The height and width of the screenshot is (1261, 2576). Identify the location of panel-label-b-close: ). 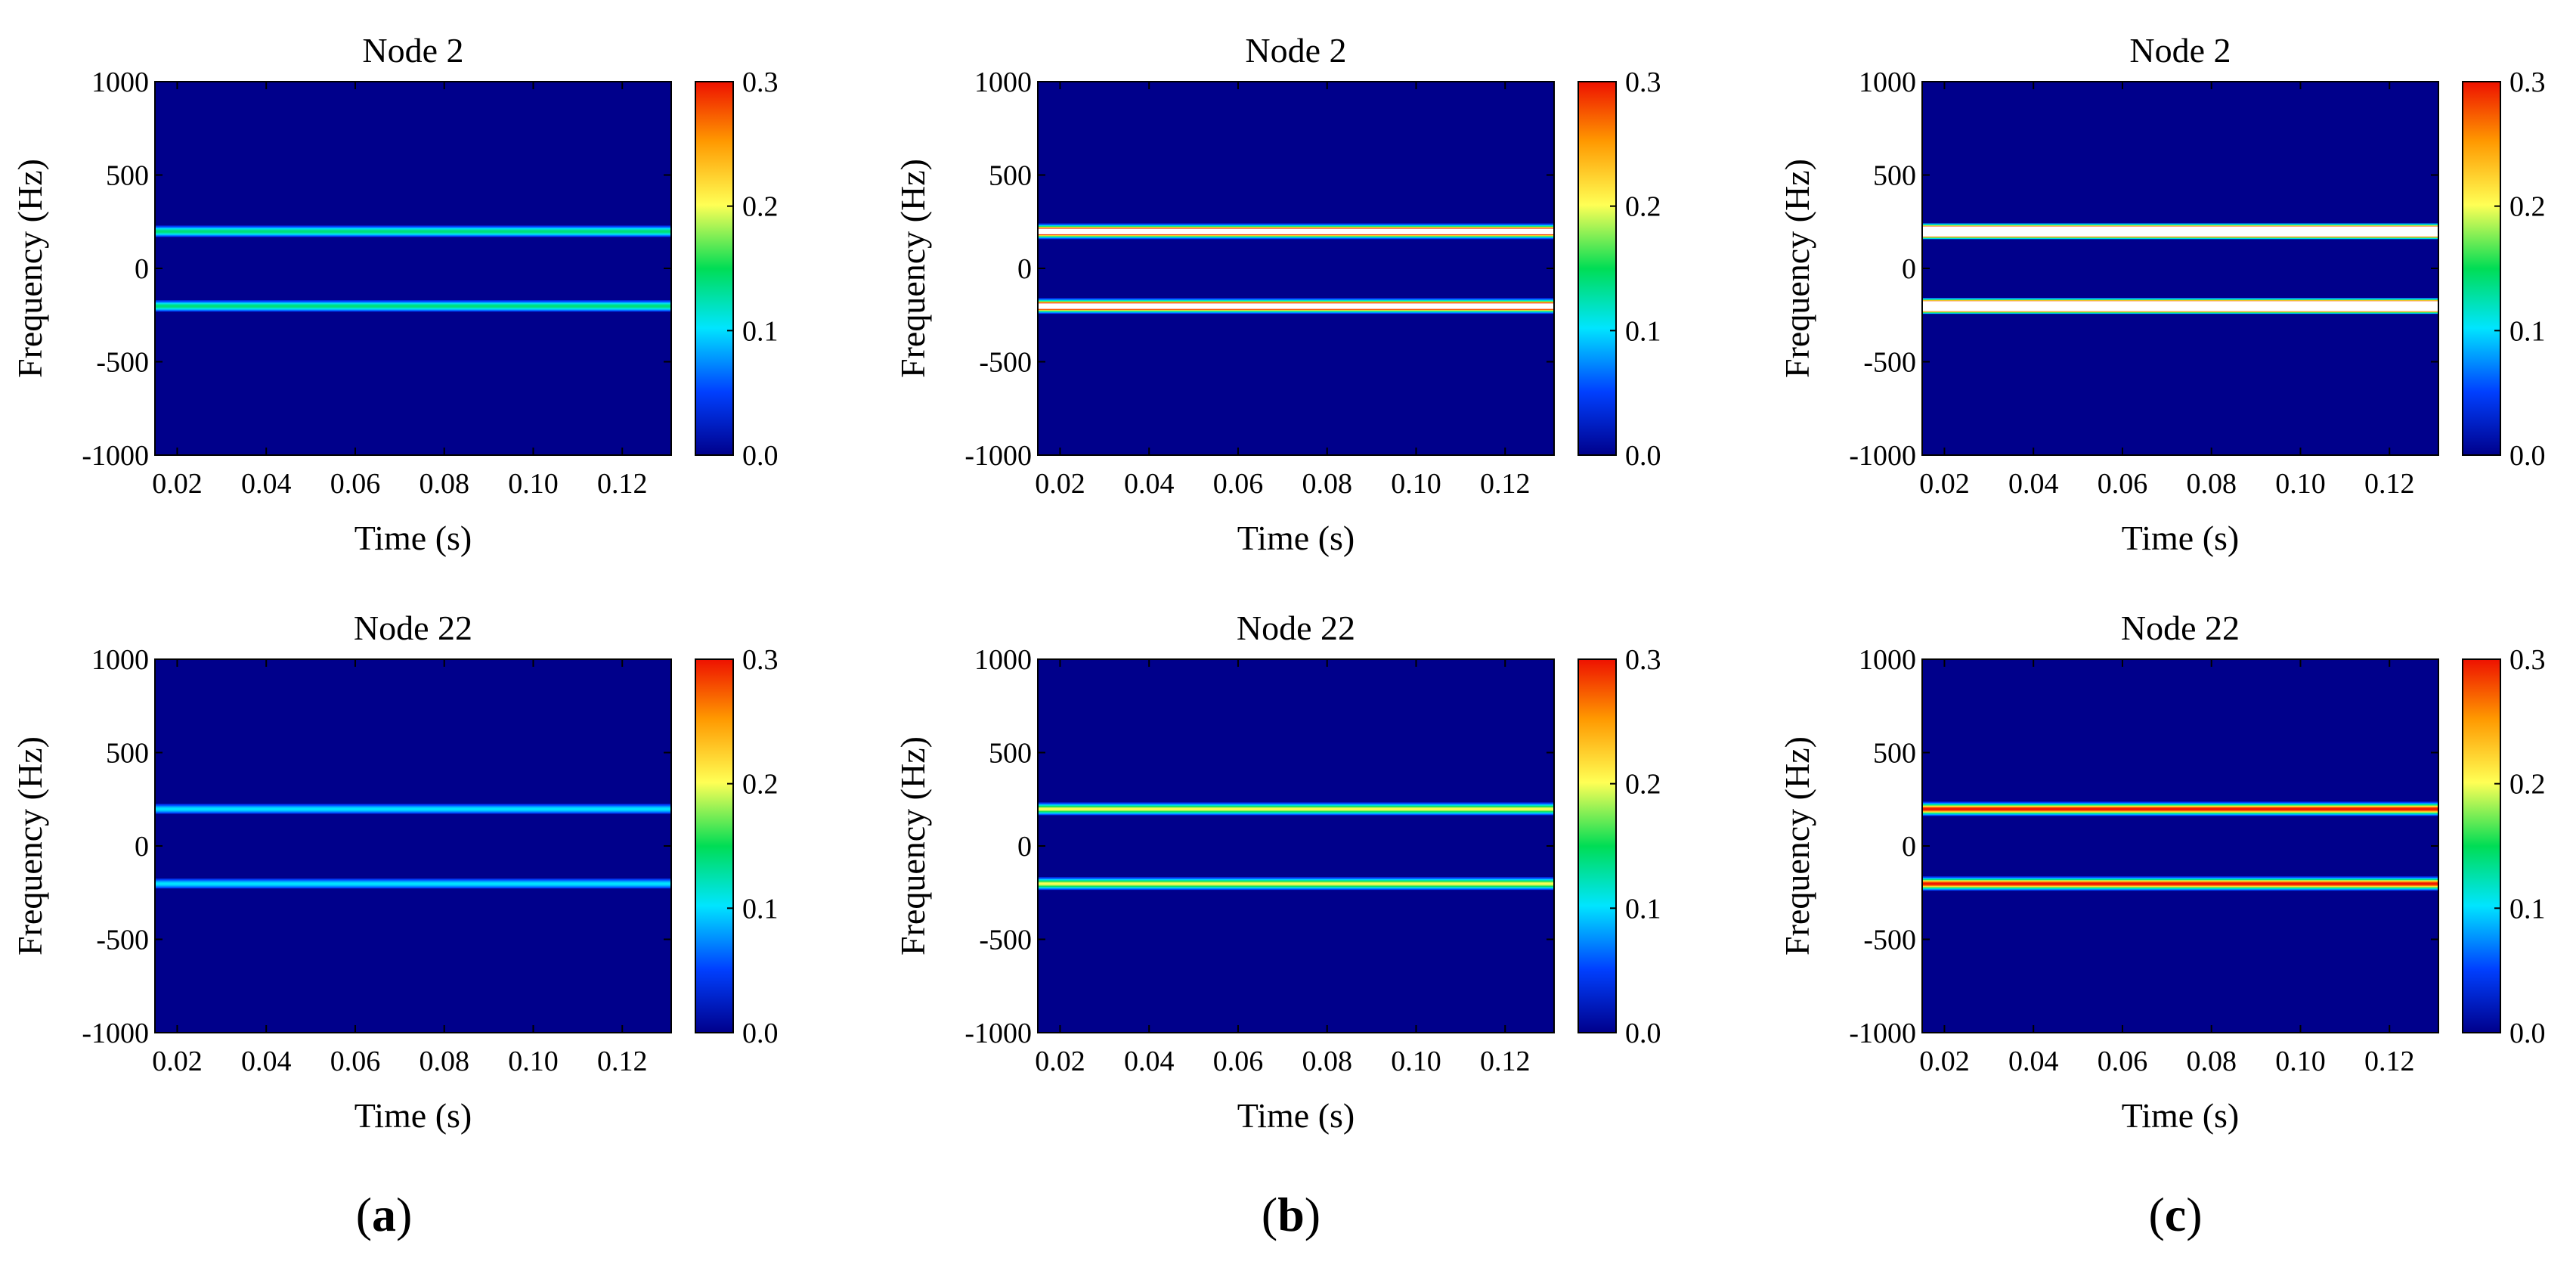
(1313, 1214).